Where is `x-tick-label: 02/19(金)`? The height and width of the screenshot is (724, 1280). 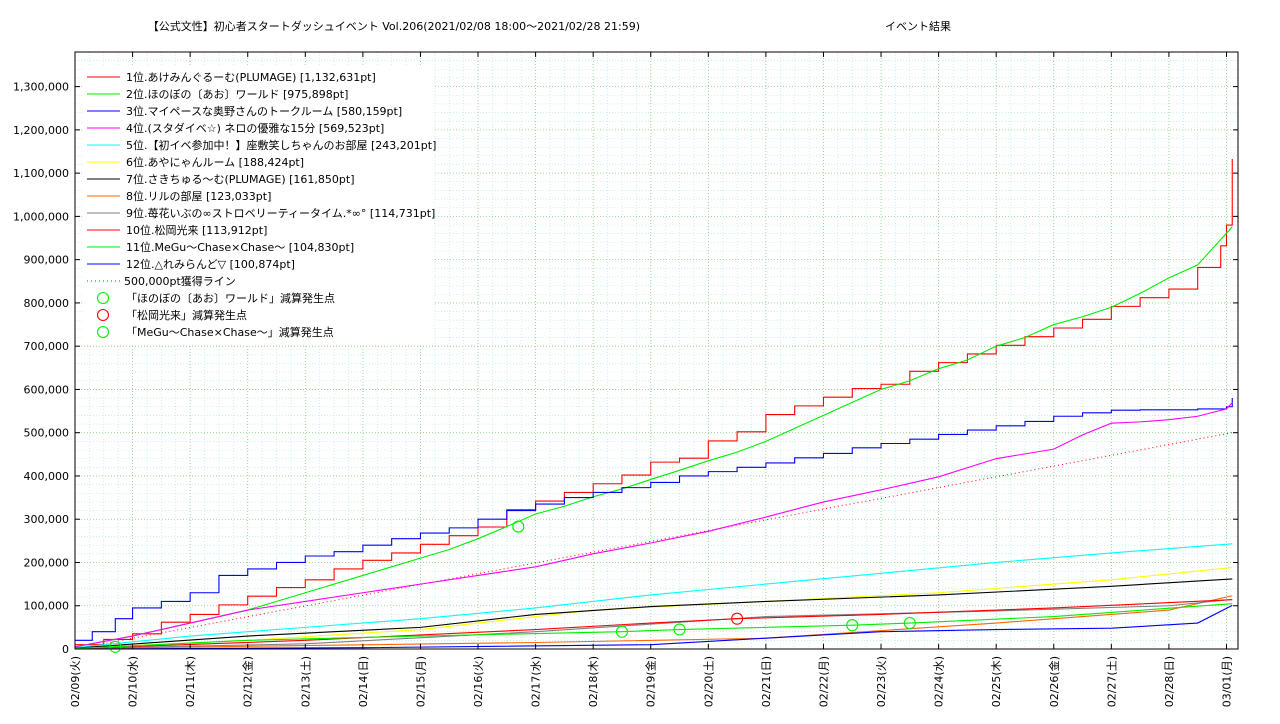 x-tick-label: 02/19(金) is located at coordinates (651, 681).